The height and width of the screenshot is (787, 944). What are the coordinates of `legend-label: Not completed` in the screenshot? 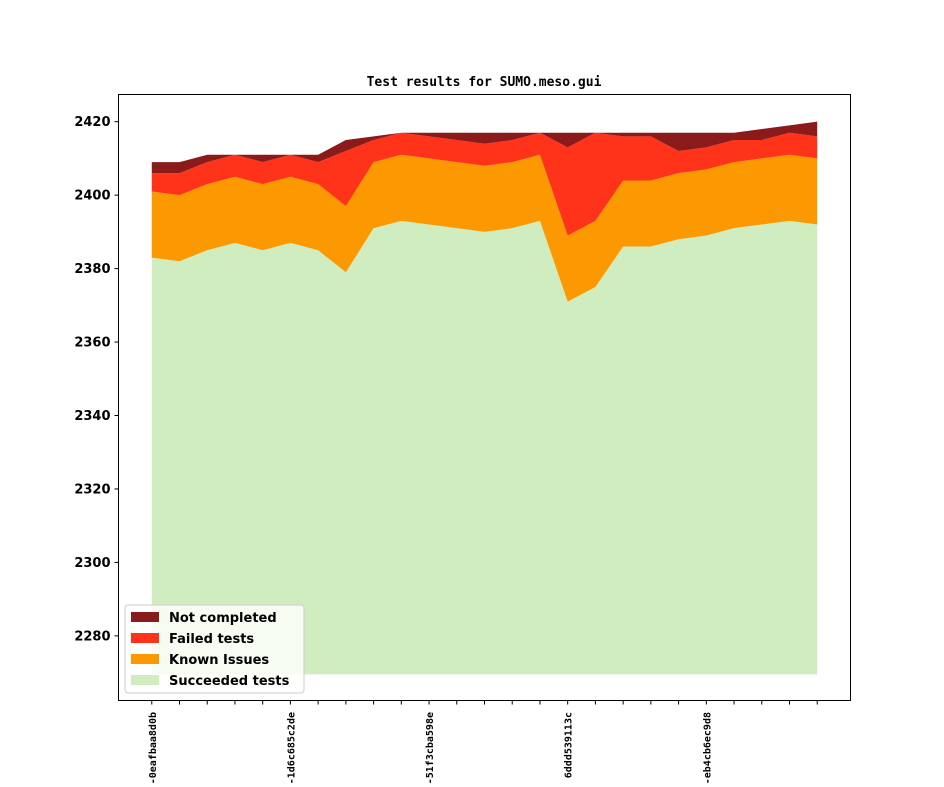 It's located at (223, 618).